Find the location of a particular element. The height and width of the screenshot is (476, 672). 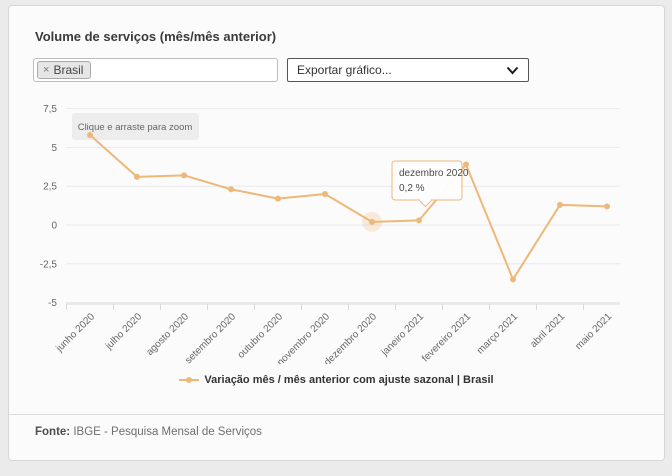

zoom-hint: Clique e arraste para zoom is located at coordinates (135, 126).